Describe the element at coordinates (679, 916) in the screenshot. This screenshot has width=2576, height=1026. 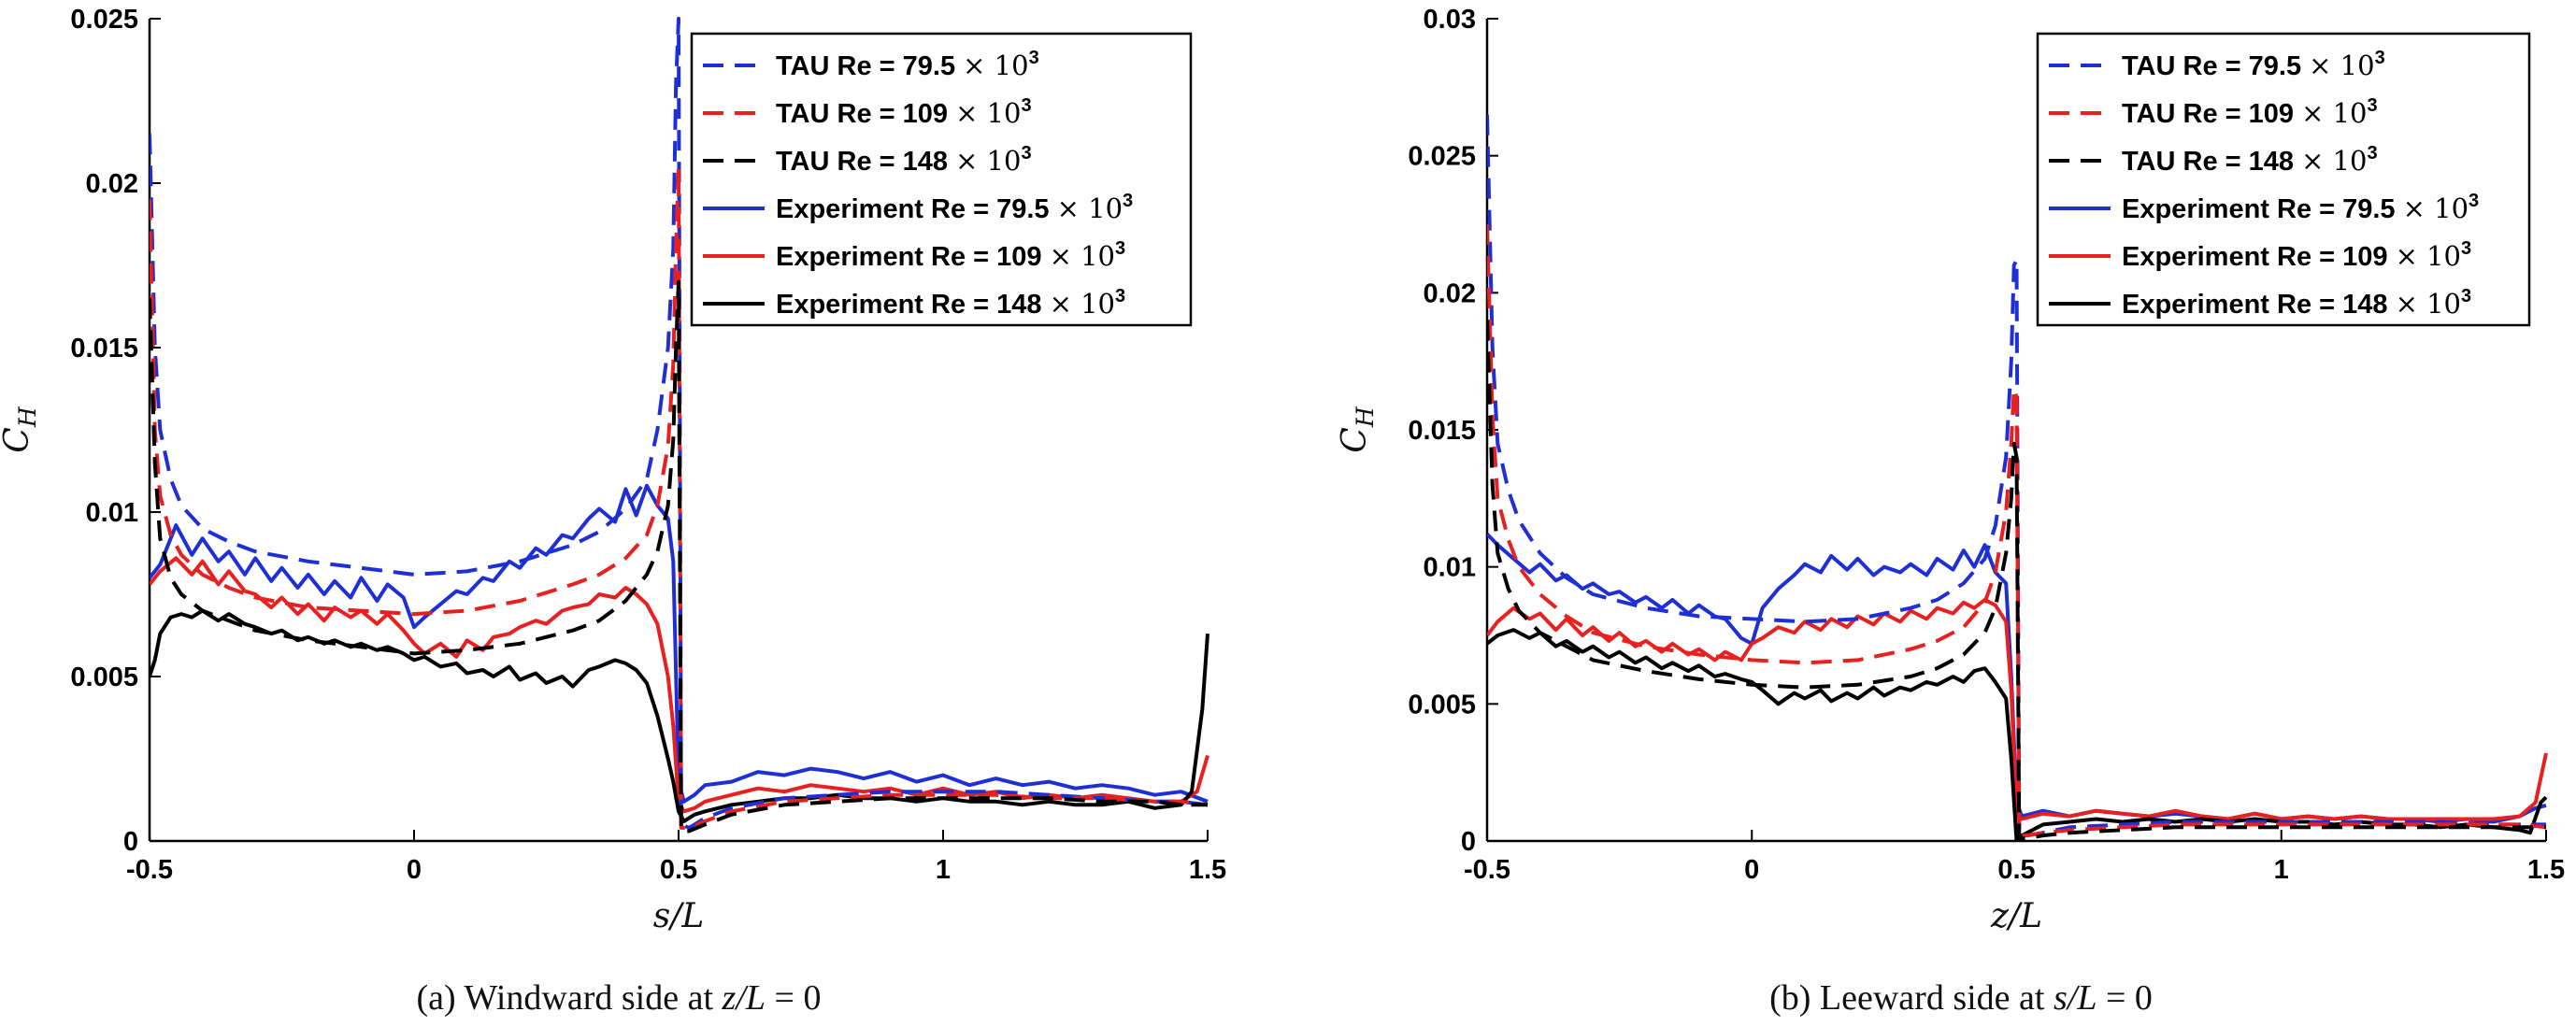
I see `x-axis-label: s/L` at that location.